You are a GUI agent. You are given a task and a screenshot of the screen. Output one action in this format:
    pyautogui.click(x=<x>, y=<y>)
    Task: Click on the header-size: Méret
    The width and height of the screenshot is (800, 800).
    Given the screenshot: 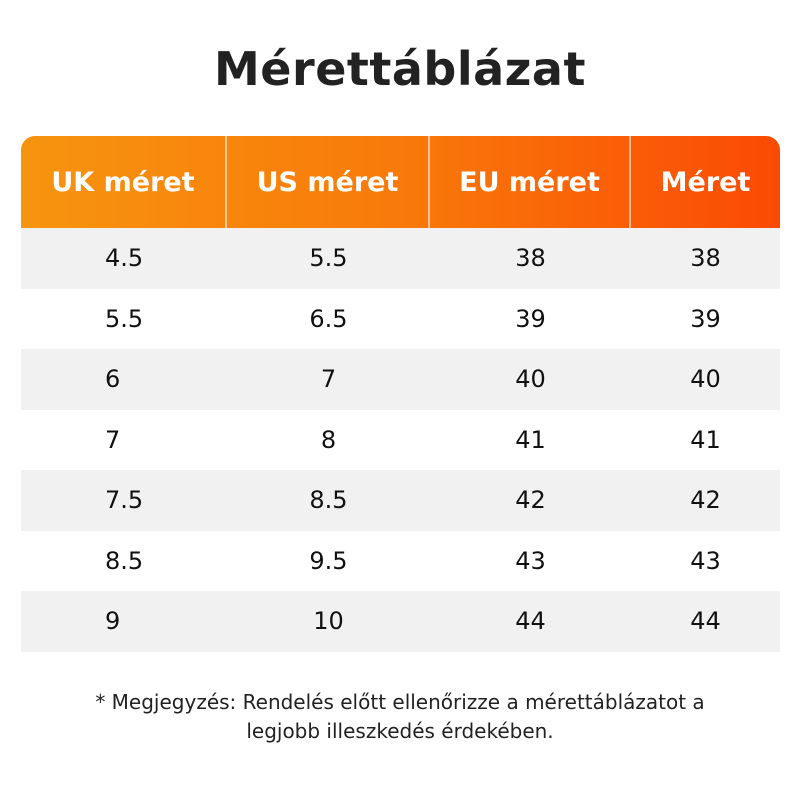 What is the action you would take?
    pyautogui.click(x=705, y=182)
    